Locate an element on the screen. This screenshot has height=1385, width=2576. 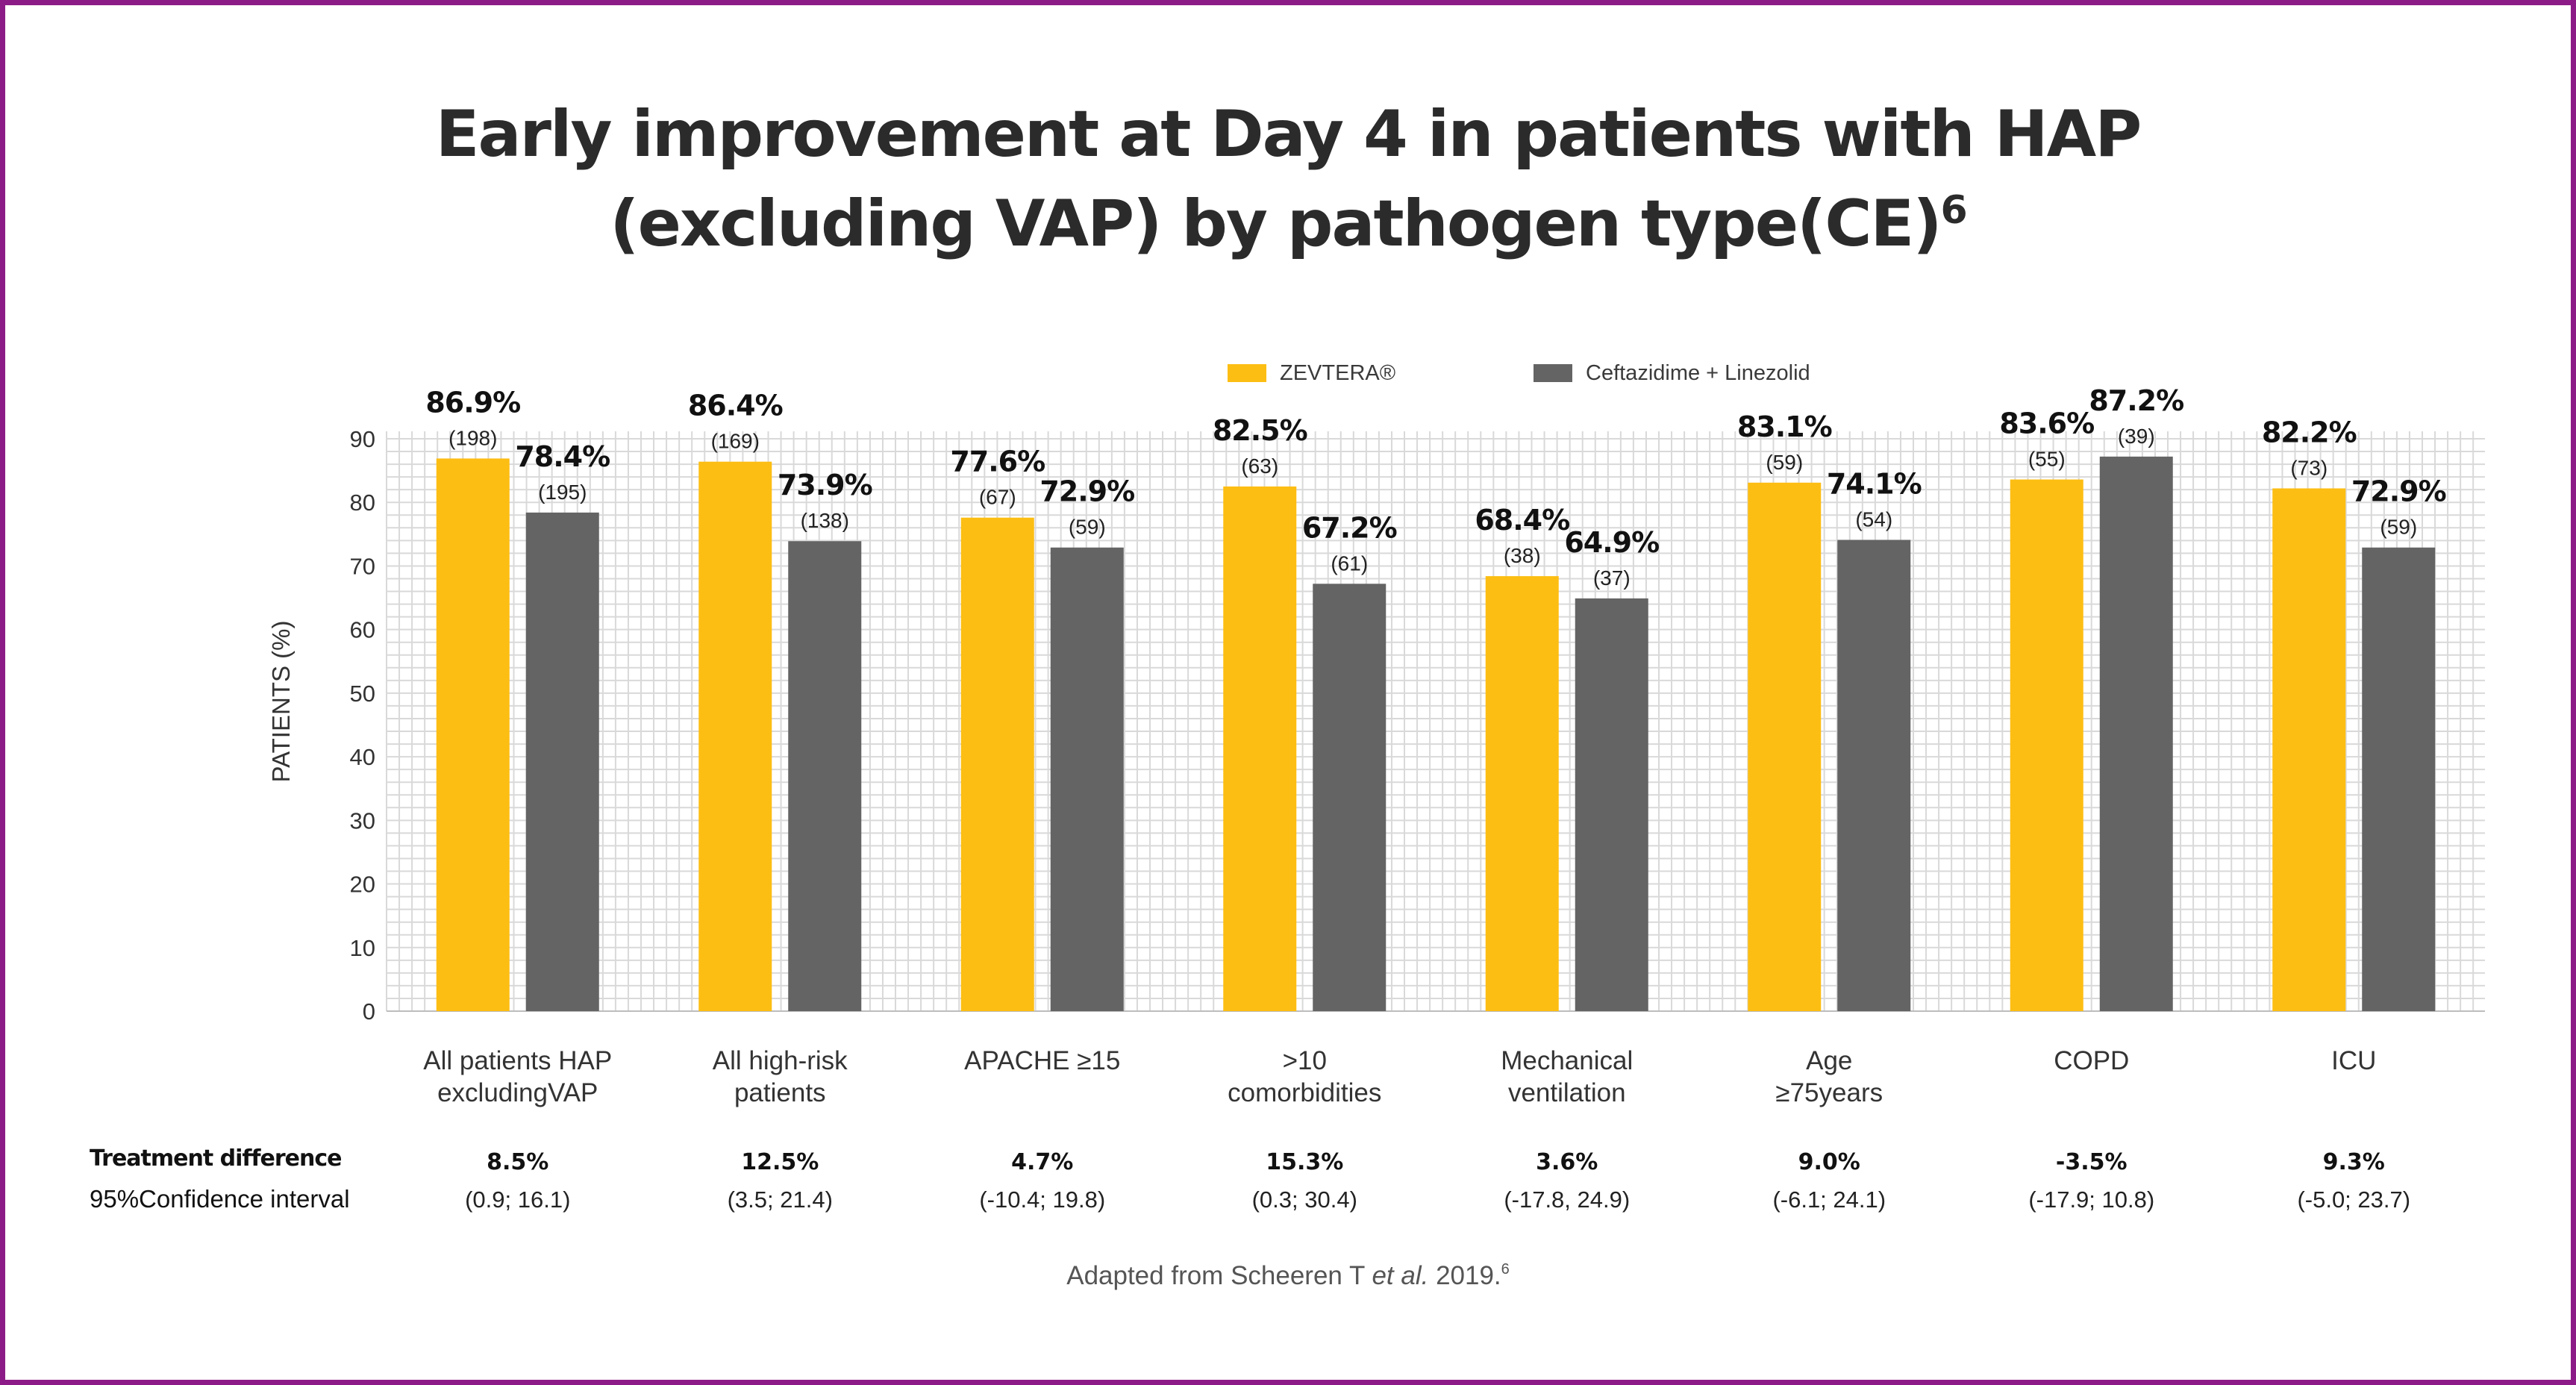
x-category-label: ICU is located at coordinates (2353, 1060).